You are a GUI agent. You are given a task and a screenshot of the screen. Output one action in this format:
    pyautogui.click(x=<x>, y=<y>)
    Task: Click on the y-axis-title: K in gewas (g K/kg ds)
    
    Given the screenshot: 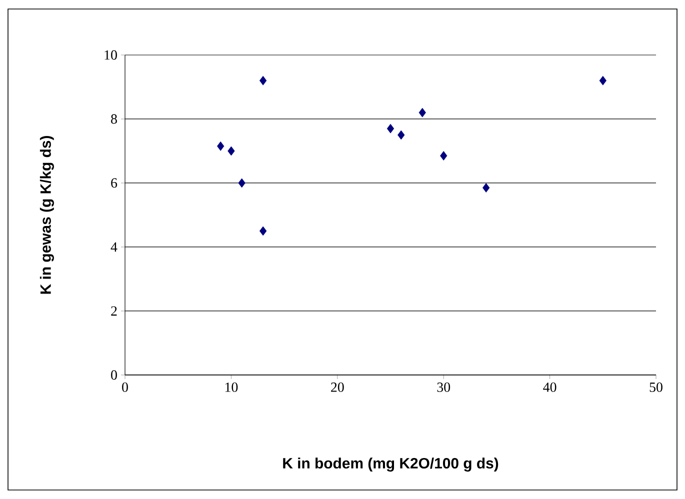 What is the action you would take?
    pyautogui.click(x=47, y=215)
    